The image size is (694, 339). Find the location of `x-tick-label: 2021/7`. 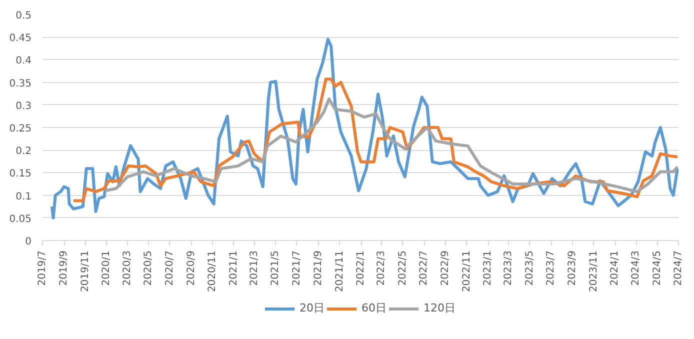

x-tick-label: 2021/7 is located at coordinates (296, 268).